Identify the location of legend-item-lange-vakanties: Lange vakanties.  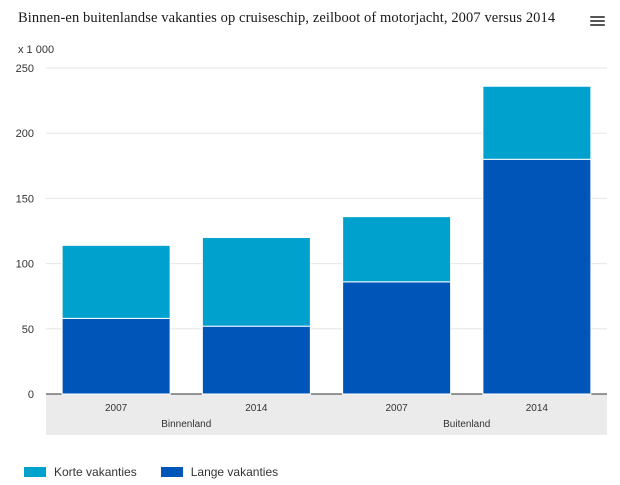
(219, 472).